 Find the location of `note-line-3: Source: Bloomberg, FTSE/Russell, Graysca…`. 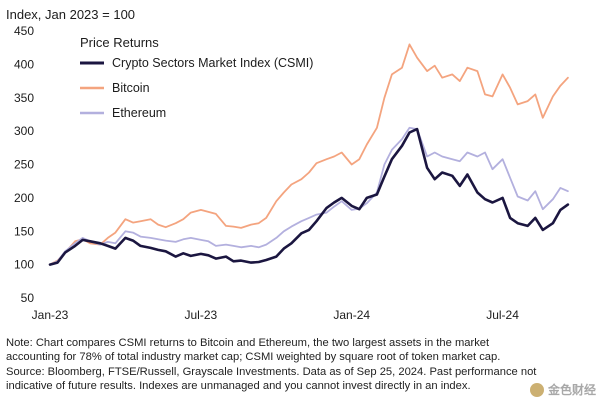

note-line-3: Source: Bloomberg, FTSE/Russell, Graysca… is located at coordinates (271, 371).